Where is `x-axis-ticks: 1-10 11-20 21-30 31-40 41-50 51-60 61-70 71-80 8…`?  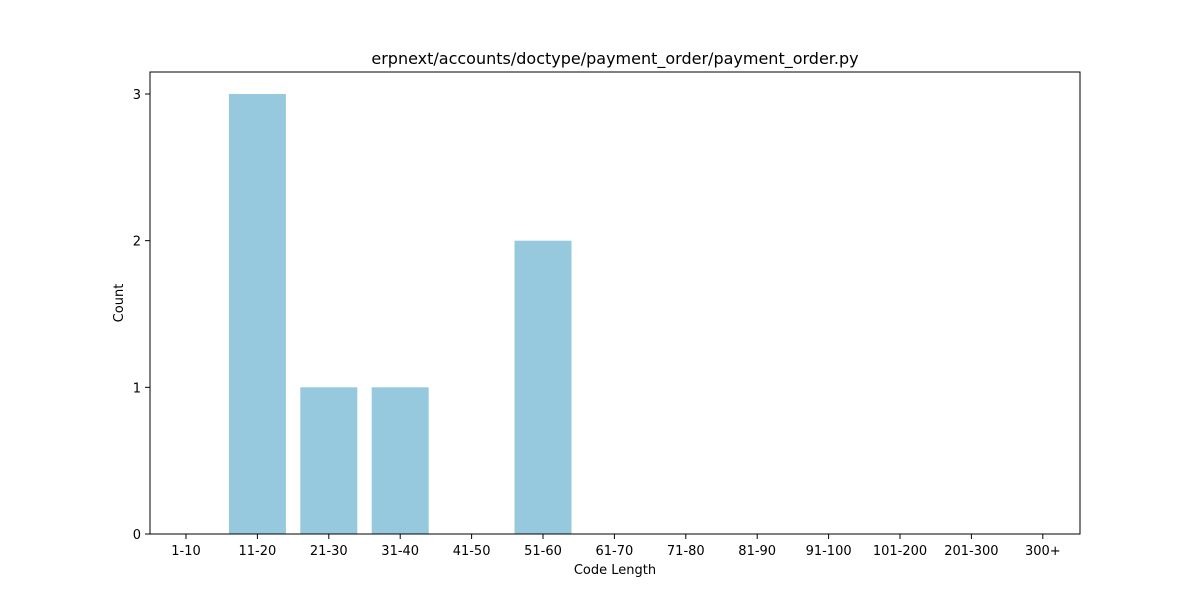
x-axis-ticks: 1-10 11-20 21-30 31-40 41-50 51-60 61-70 71-80 8… is located at coordinates (616, 546).